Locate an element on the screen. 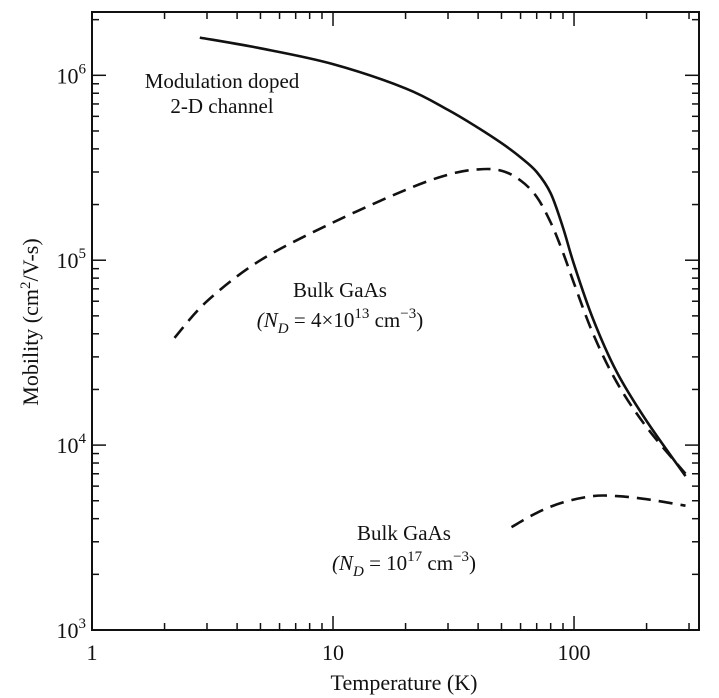 Image resolution: width=719 pixels, height=698 pixels. bulk2-sub: D is located at coordinates (358, 572).